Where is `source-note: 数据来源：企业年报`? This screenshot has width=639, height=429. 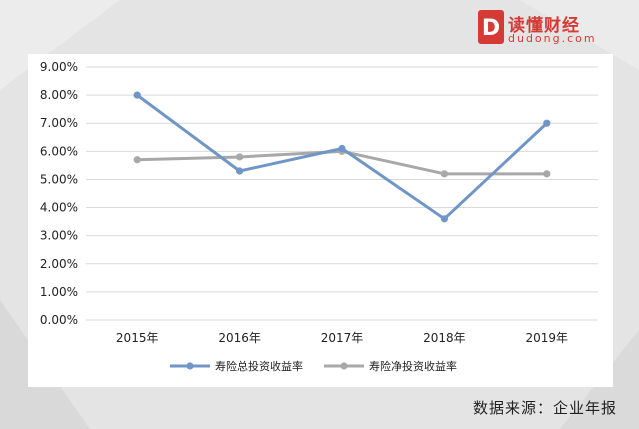 source-note: 数据来源：企业年报 is located at coordinates (544, 408).